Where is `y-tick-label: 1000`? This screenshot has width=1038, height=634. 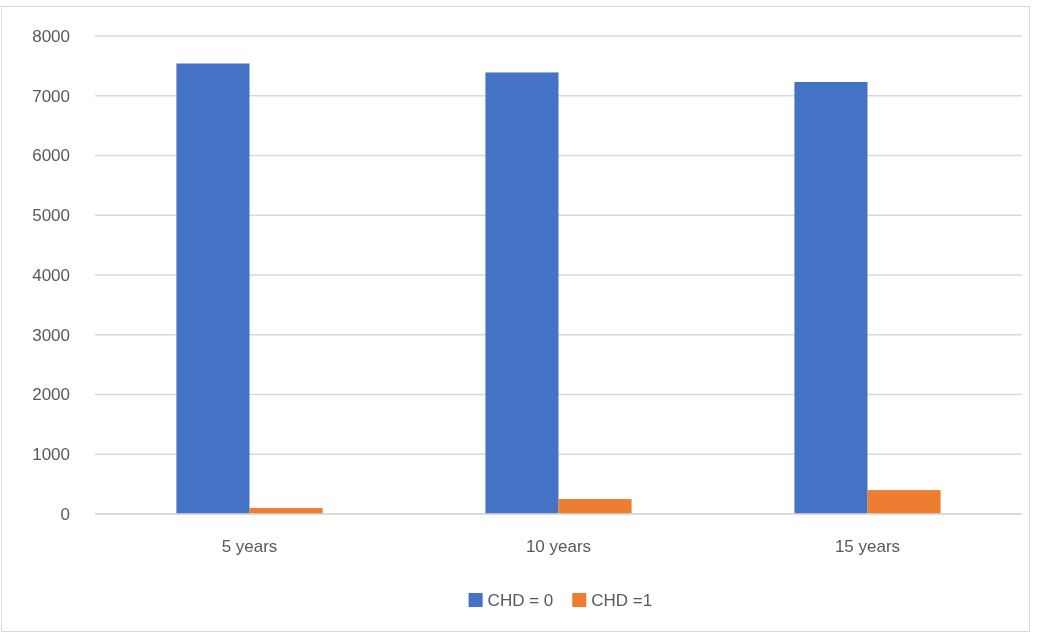
y-tick-label: 1000 is located at coordinates (51, 455).